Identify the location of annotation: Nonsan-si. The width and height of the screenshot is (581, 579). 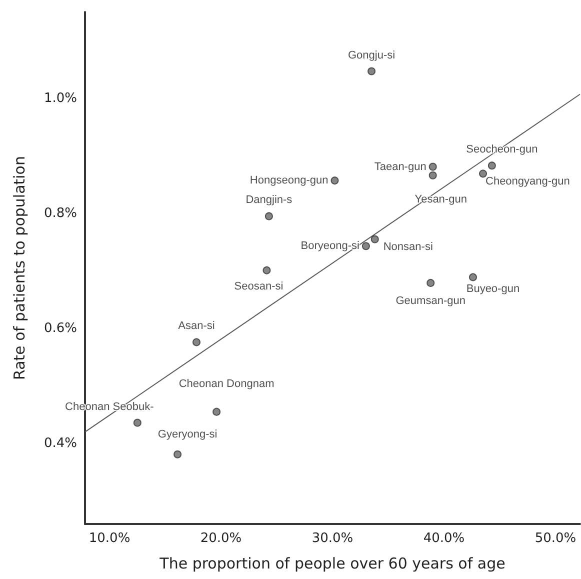
(408, 247).